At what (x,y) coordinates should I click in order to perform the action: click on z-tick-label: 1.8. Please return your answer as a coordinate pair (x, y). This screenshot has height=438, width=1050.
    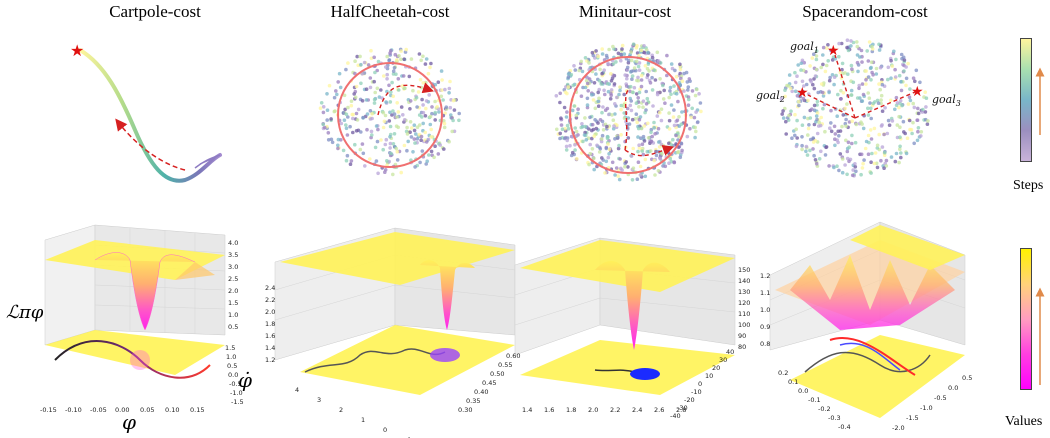
    Looking at the image, I should click on (270, 324).